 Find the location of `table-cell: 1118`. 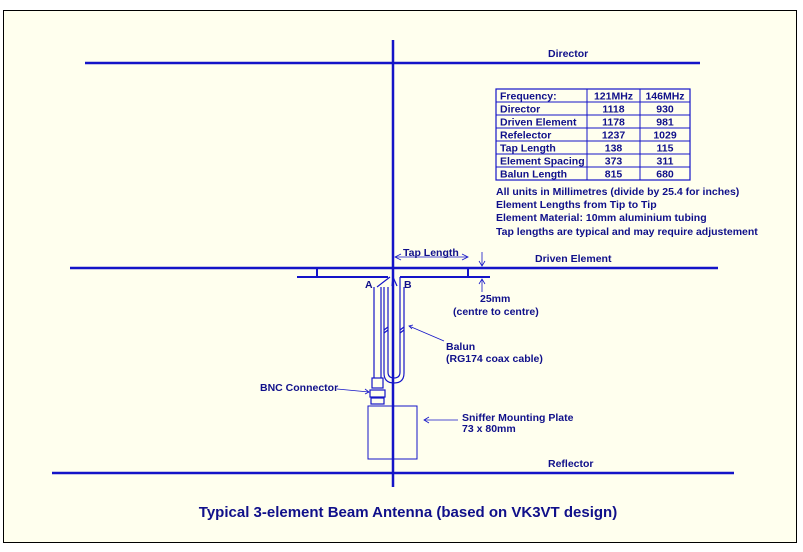

table-cell: 1118 is located at coordinates (613, 110).